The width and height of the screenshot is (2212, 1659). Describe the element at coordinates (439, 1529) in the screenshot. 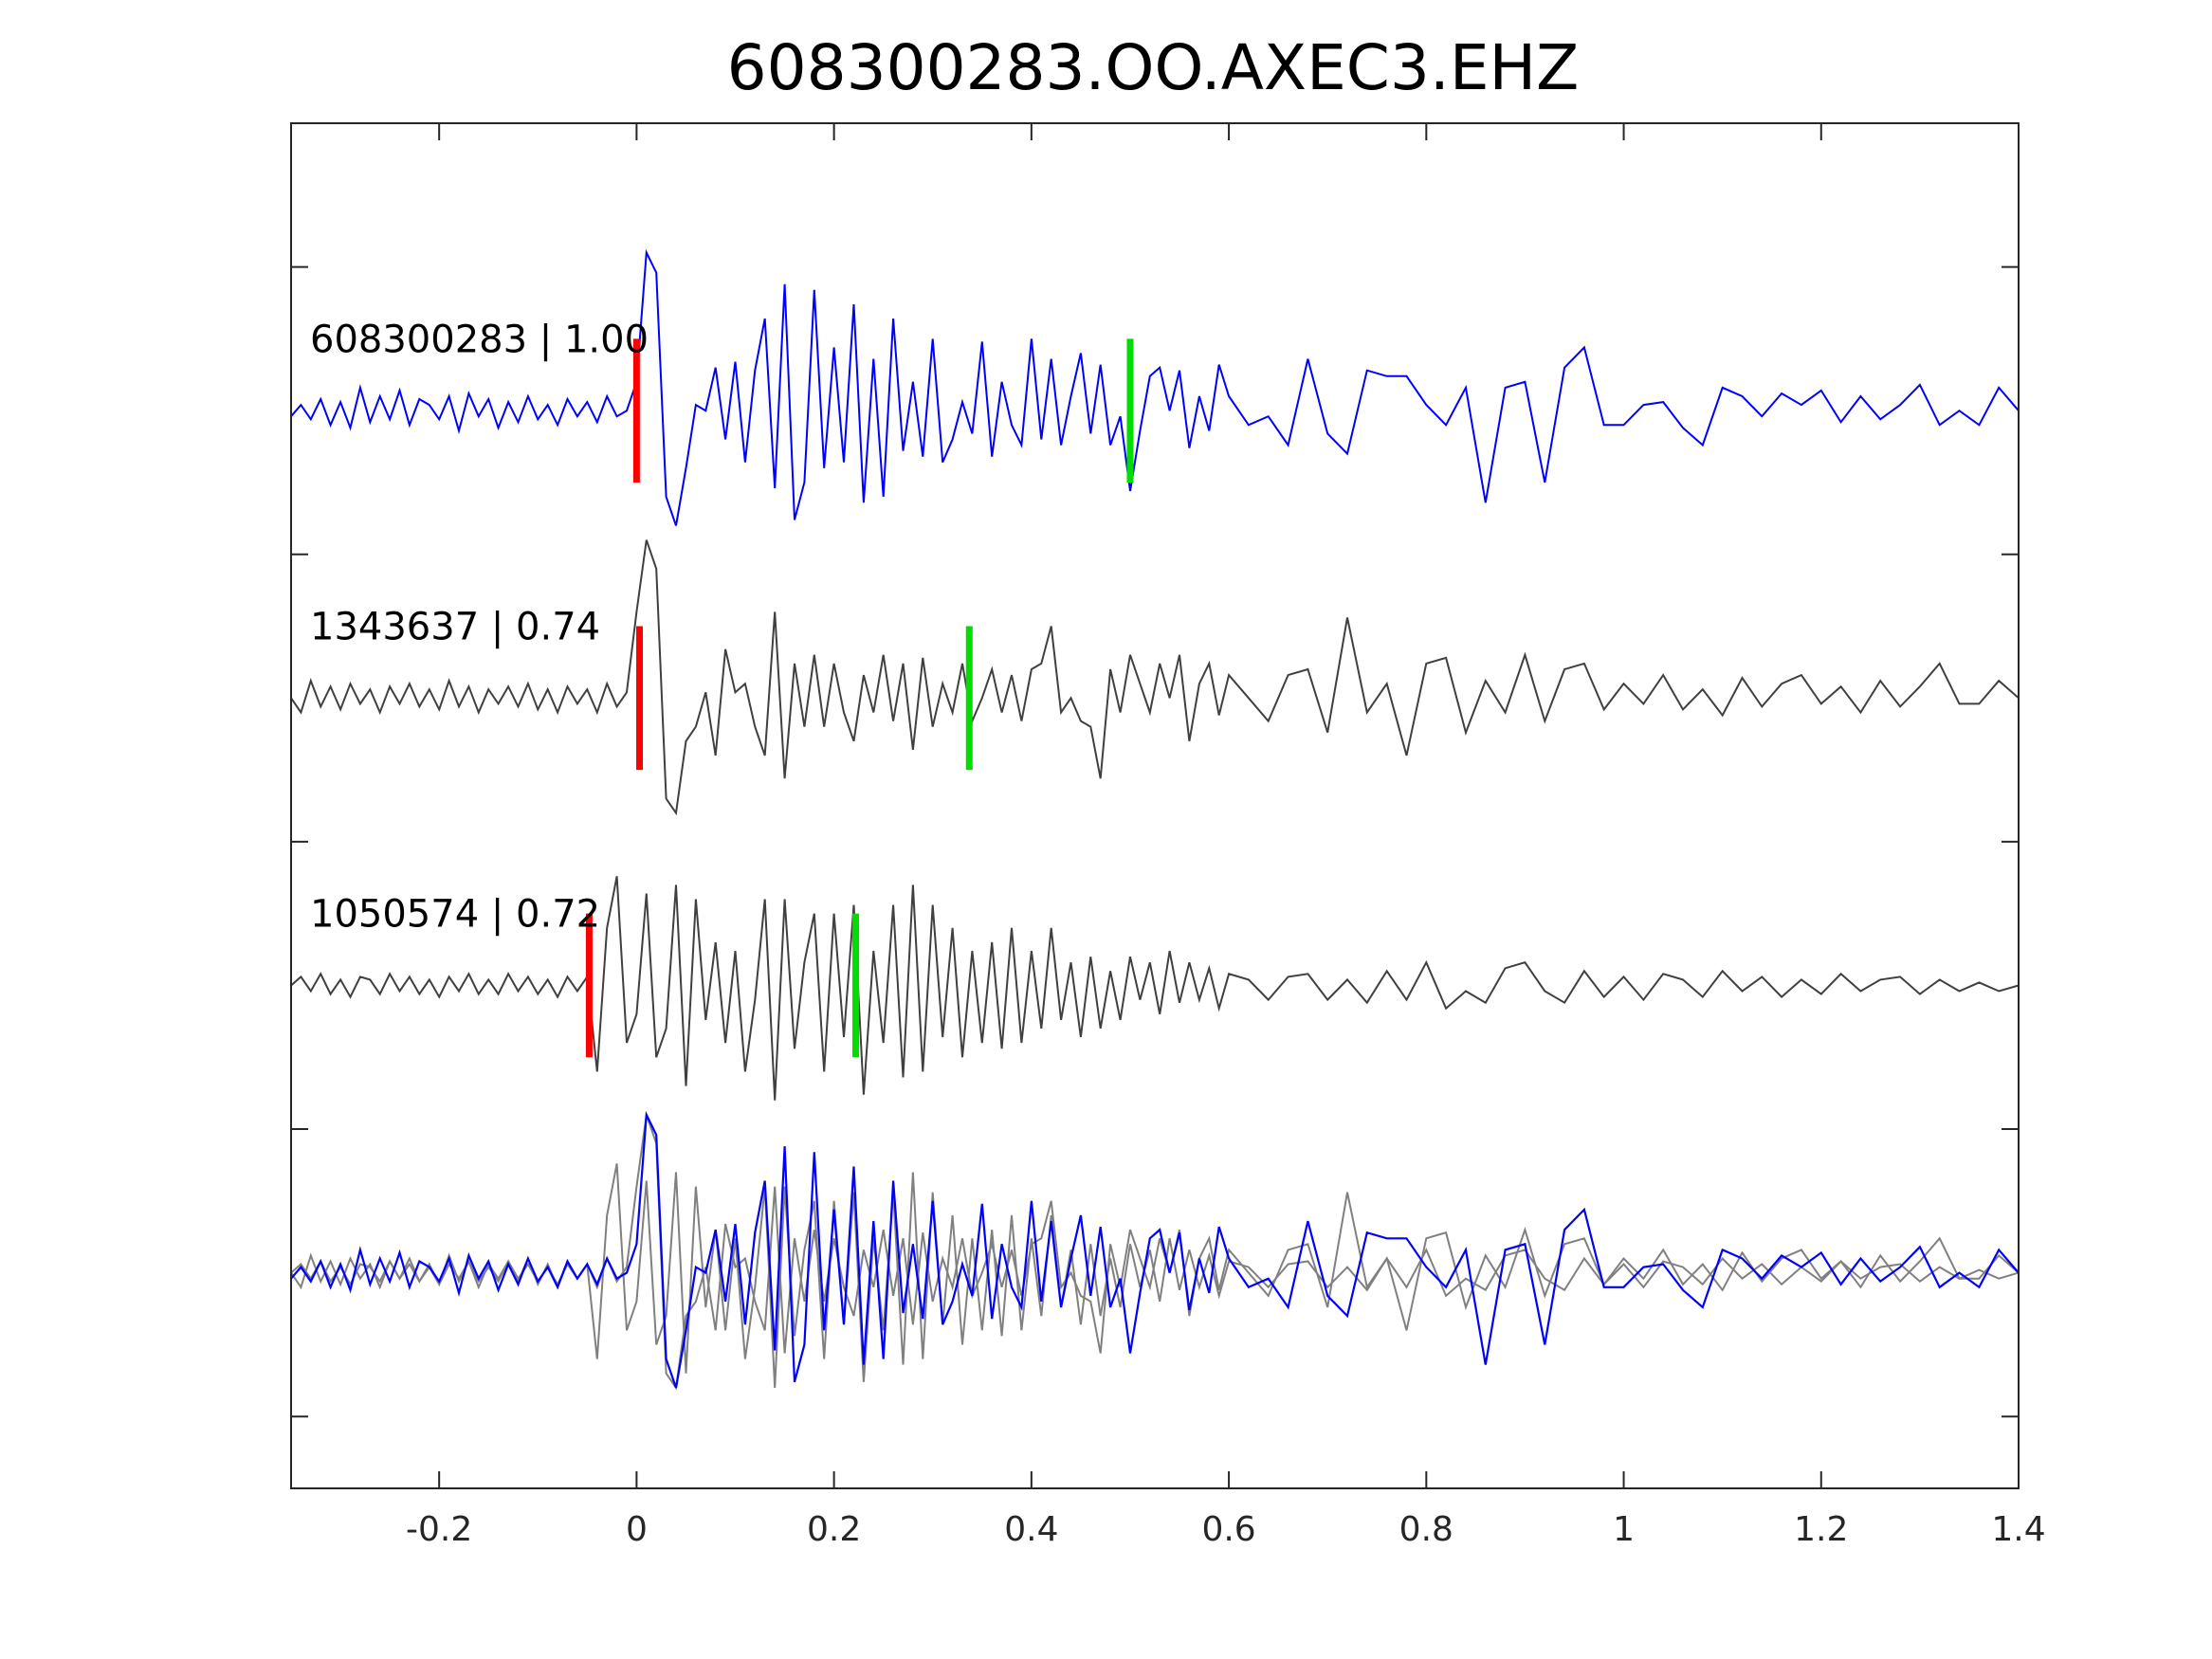

I see `xtick-label-0: -0.2` at that location.